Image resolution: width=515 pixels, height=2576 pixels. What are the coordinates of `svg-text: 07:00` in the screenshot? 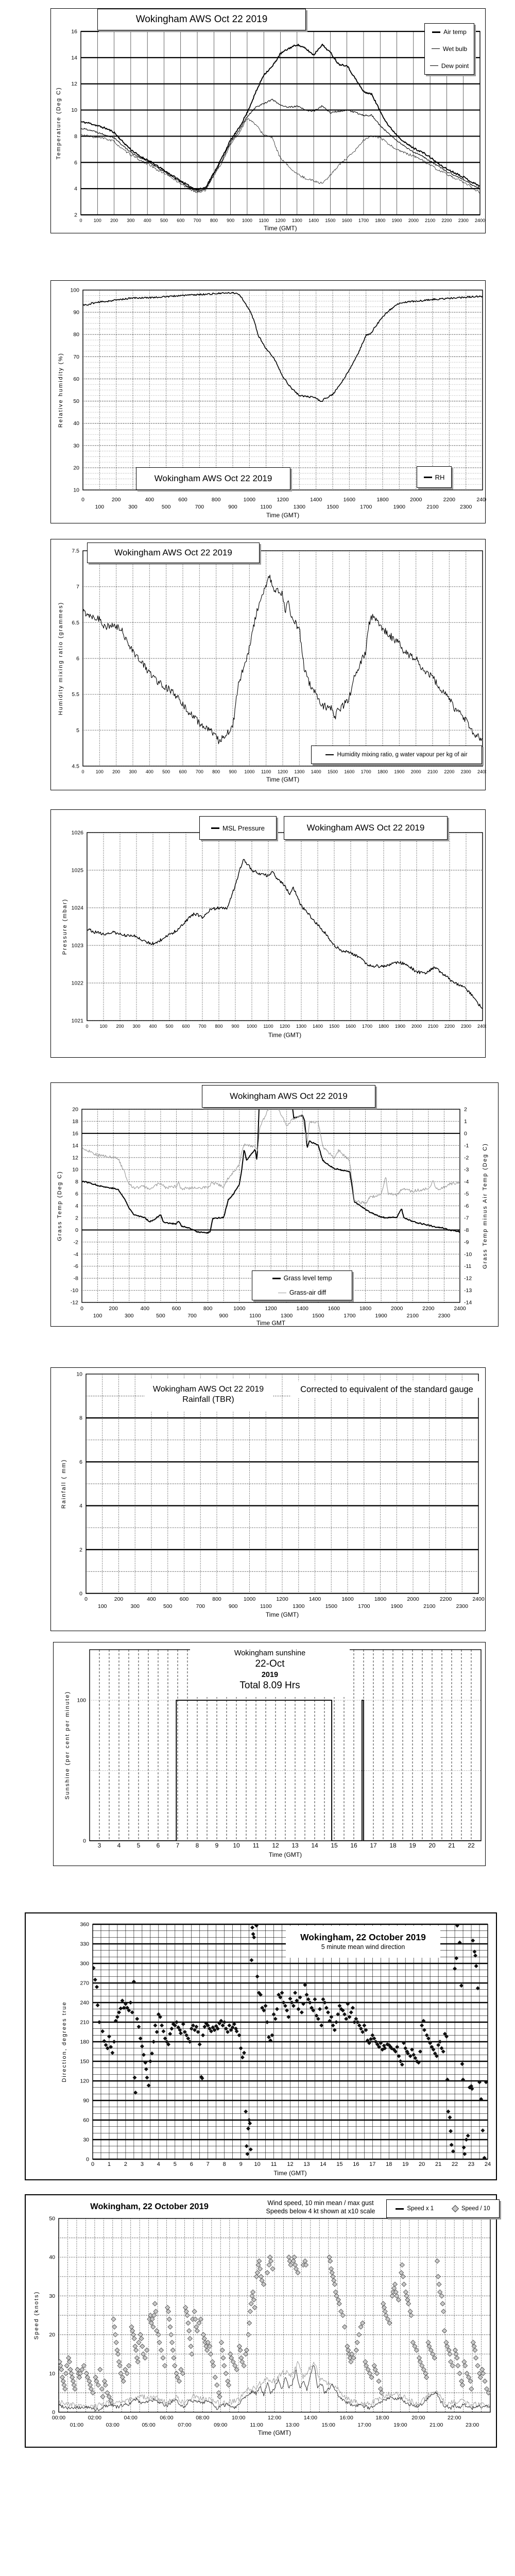 It's located at (184, 2425).